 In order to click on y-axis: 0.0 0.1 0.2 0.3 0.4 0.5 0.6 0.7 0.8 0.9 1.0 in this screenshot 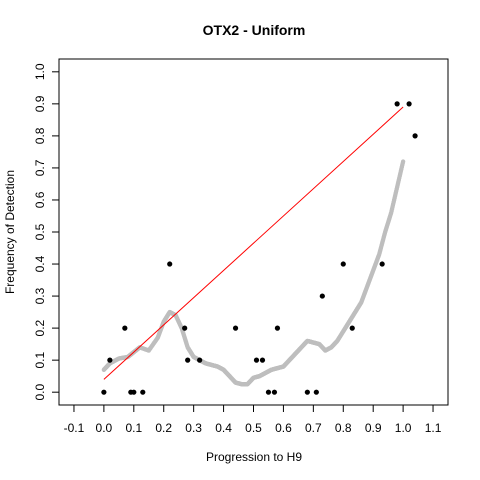, I will do `click(46, 232)`.